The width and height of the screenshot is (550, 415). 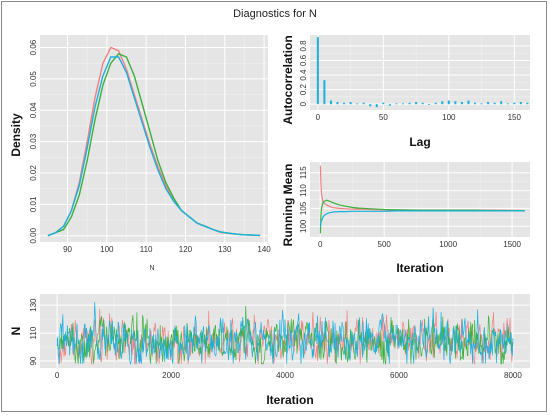 I want to click on autocorrelation-y-tick-label: 0.8, so click(x=303, y=46).